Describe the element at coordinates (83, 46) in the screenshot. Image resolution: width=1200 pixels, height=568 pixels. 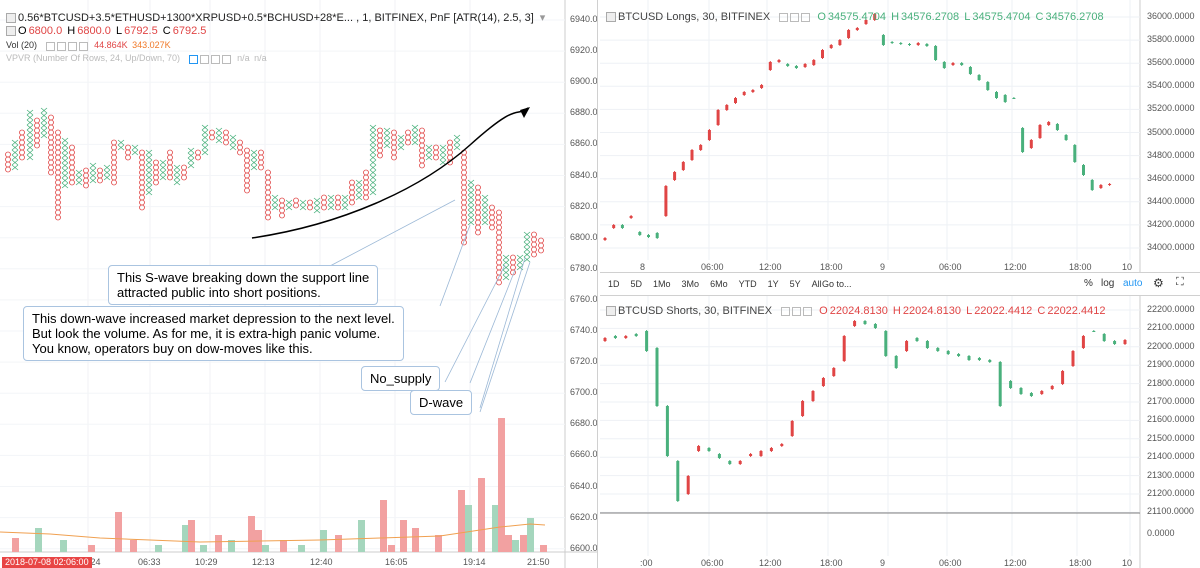
I see `more-icon` at that location.